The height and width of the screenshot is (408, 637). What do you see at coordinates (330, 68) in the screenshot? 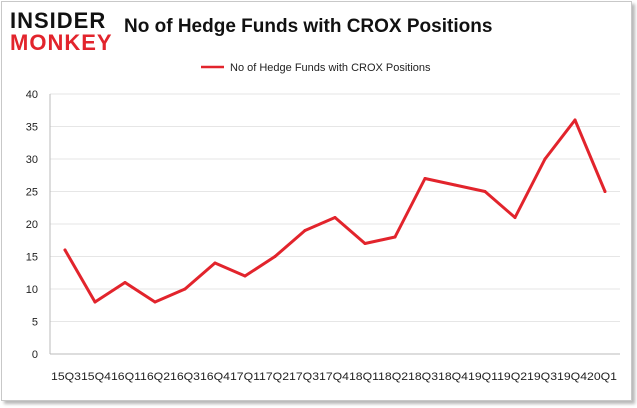
I see `legend-label: No of Hedge Funds with CROX Positions` at bounding box center [330, 68].